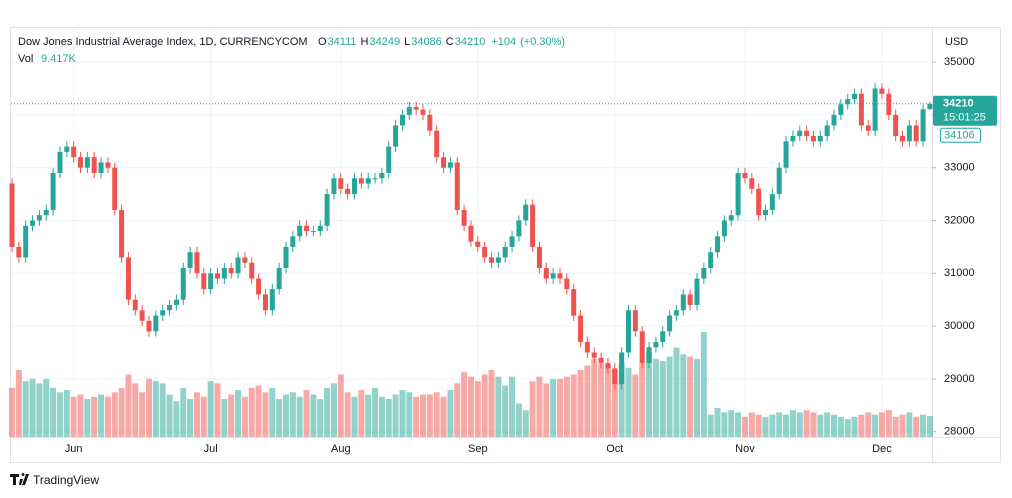 Image resolution: width=1012 pixels, height=498 pixels. I want to click on price-tag-countdown: 15:01:25, so click(964, 118).